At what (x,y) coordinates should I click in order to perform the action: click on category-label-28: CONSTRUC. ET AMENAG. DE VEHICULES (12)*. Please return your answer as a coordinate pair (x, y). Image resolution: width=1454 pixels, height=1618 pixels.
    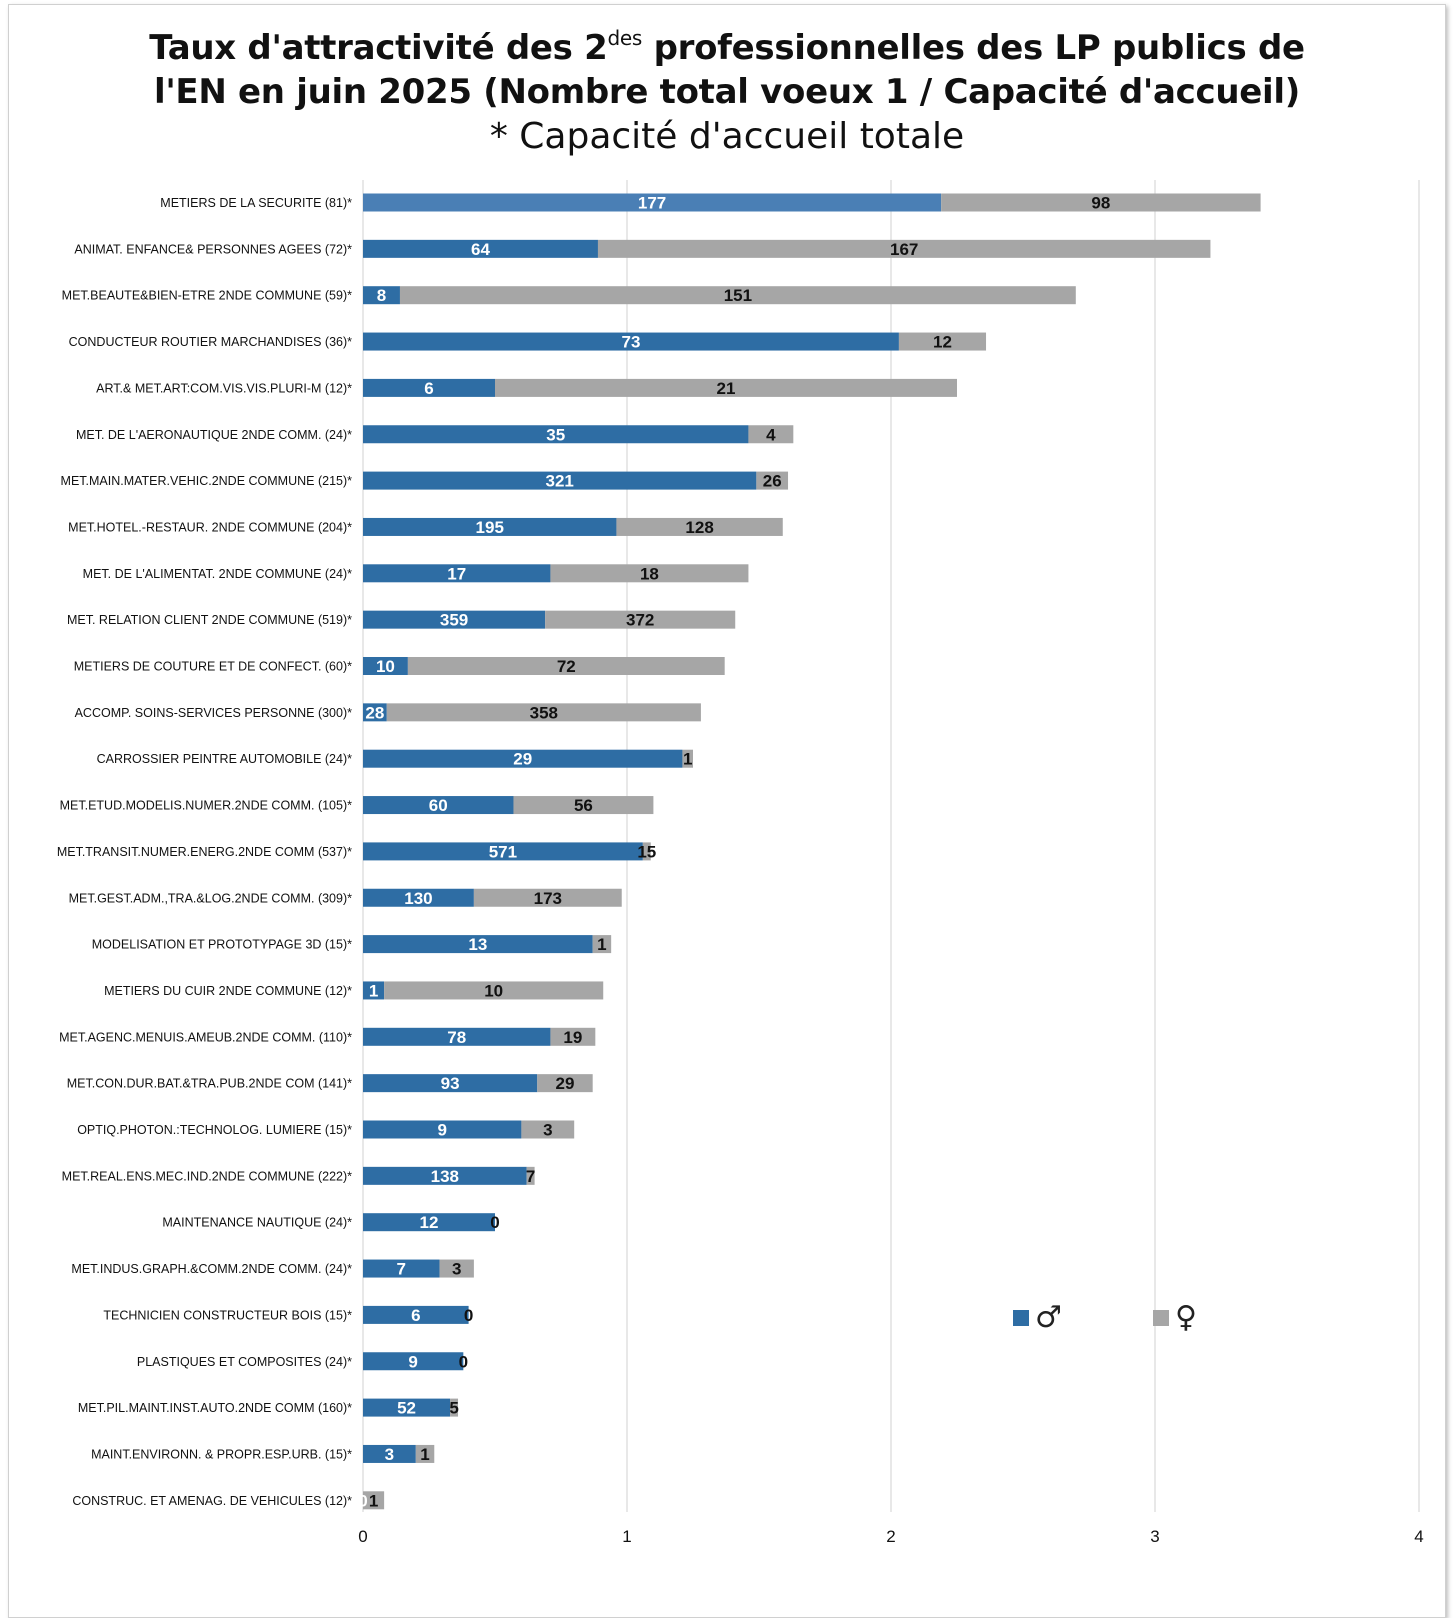
    Looking at the image, I should click on (212, 1501).